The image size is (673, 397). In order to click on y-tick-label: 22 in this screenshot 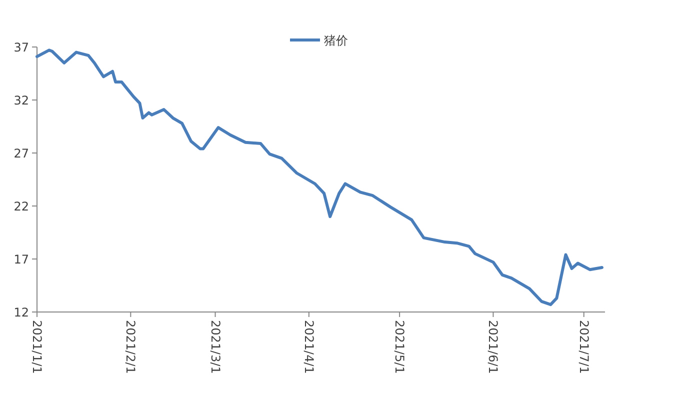, I will do `click(21, 207)`.